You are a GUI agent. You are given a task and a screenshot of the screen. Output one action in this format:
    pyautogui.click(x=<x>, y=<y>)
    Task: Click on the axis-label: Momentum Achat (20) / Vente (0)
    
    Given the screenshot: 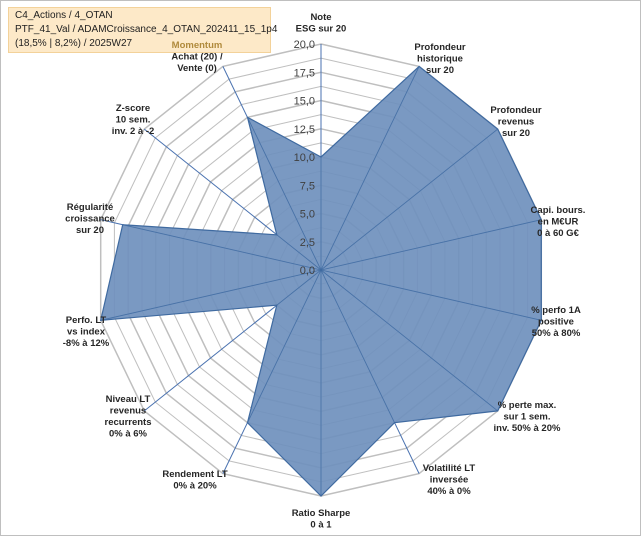 What is the action you would take?
    pyautogui.click(x=197, y=57)
    